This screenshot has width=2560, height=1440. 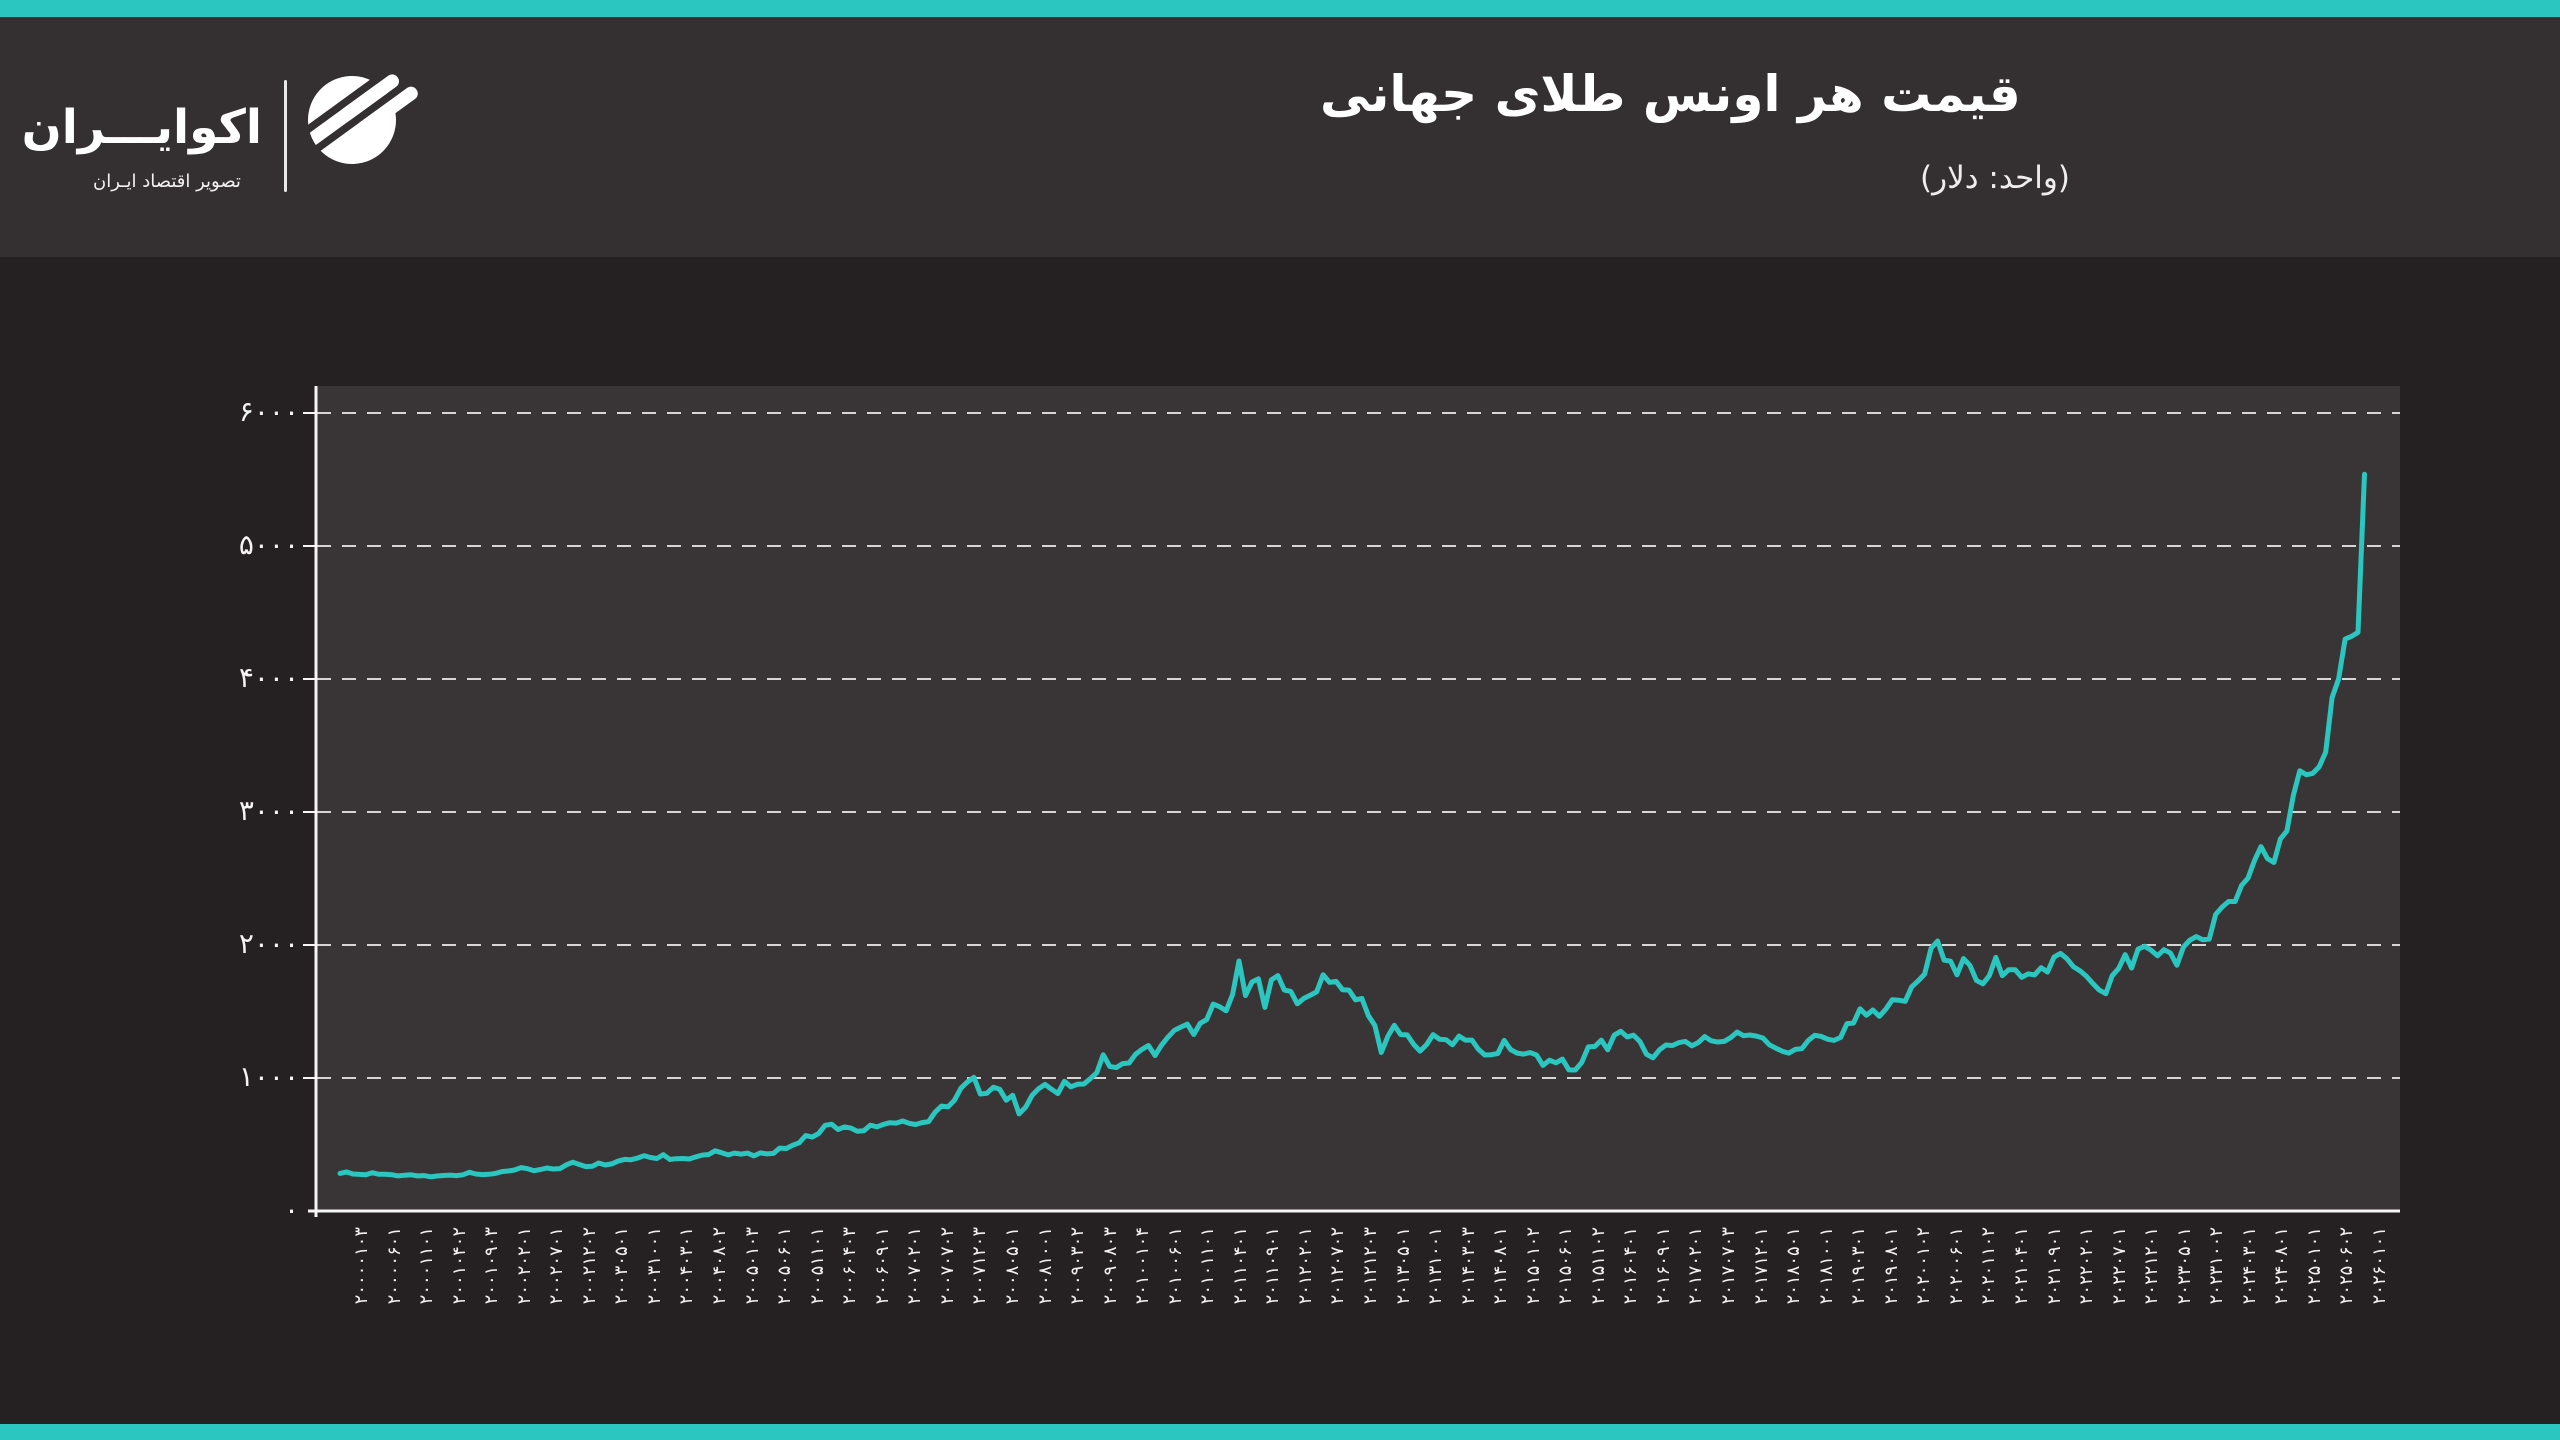 What do you see at coordinates (268, 411) in the screenshot?
I see `y-axis-tick-label: ۶۰۰۰` at bounding box center [268, 411].